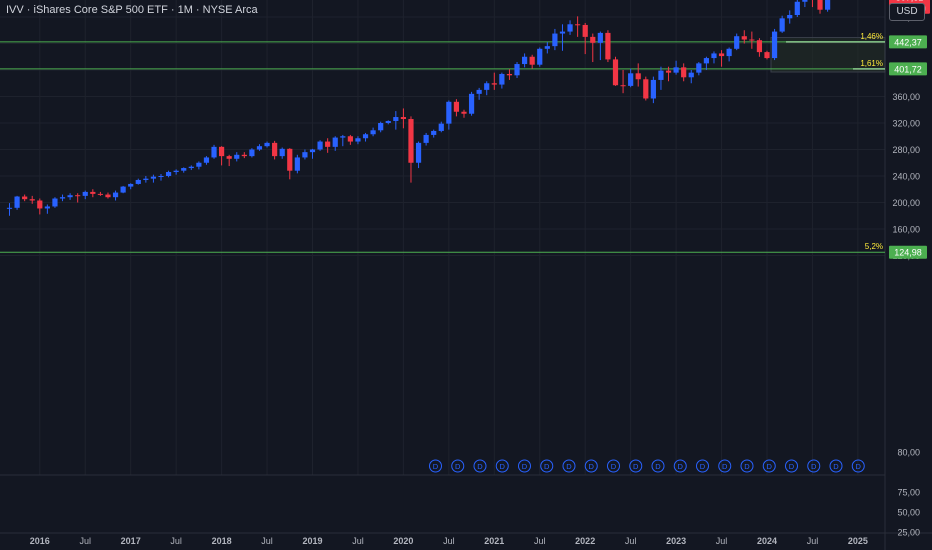 The image size is (932, 550). I want to click on time-tick-label: 2018, so click(222, 541).